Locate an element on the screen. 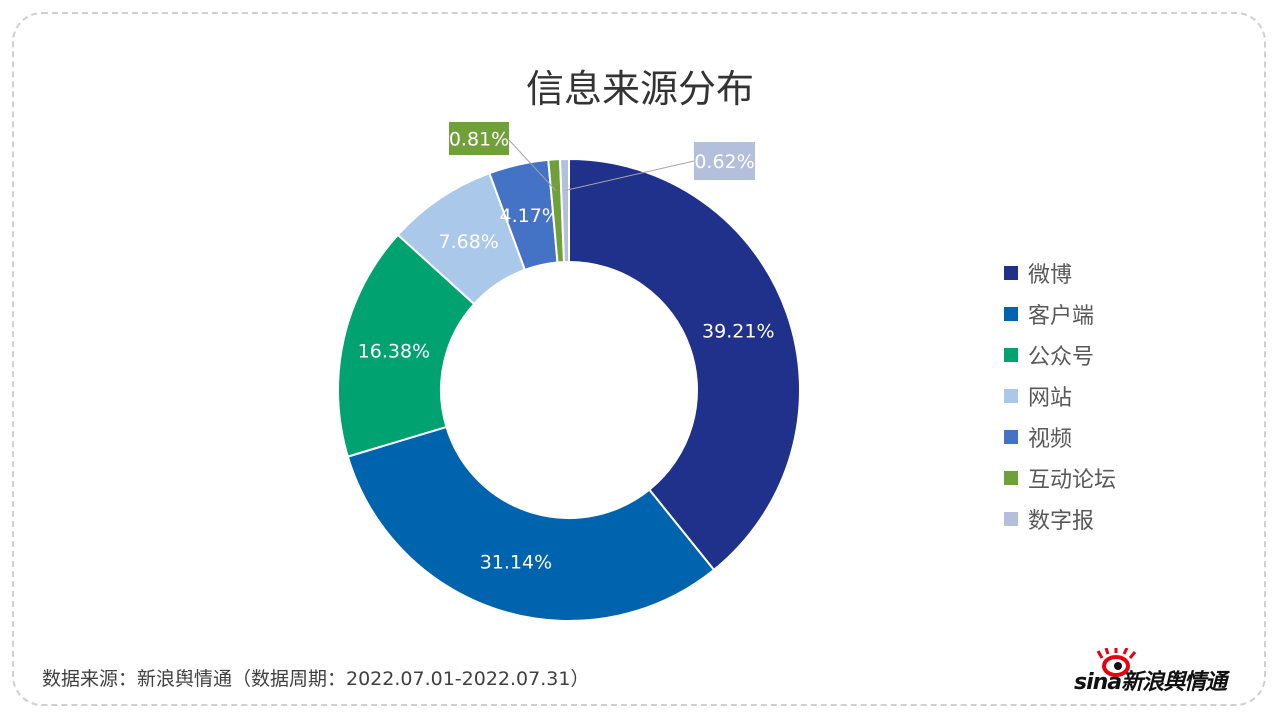 The image size is (1280, 720). data-source-footer: 数据来源：新浪舆情通（数据周期：2022.07.01-2022.07.31） is located at coordinates (316, 679).